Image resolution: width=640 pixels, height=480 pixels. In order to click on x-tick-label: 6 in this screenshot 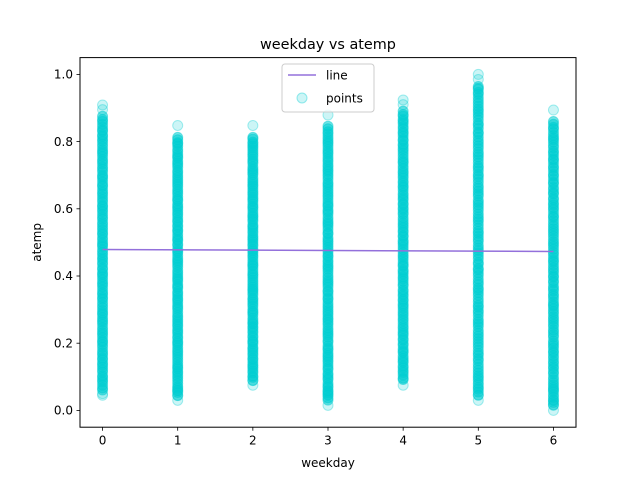, I will do `click(554, 441)`.